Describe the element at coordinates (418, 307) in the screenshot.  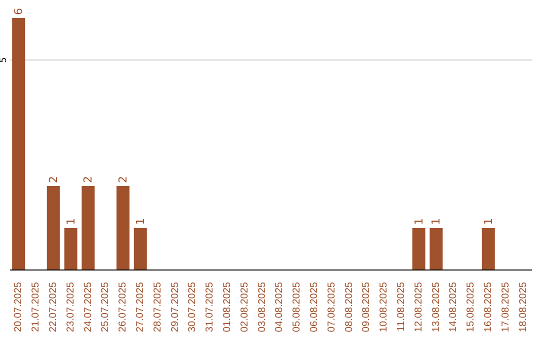
I see `x-tick-label: 12.08.2025` at that location.